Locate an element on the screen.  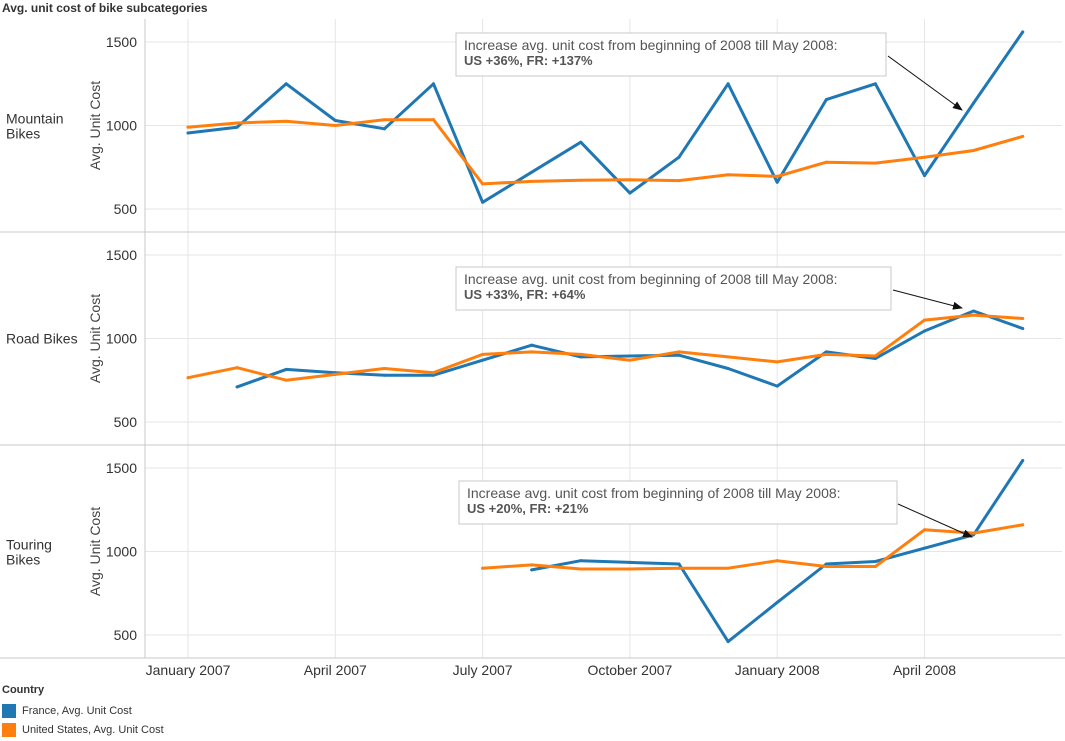
annotation-box is located at coordinates (678, 502).